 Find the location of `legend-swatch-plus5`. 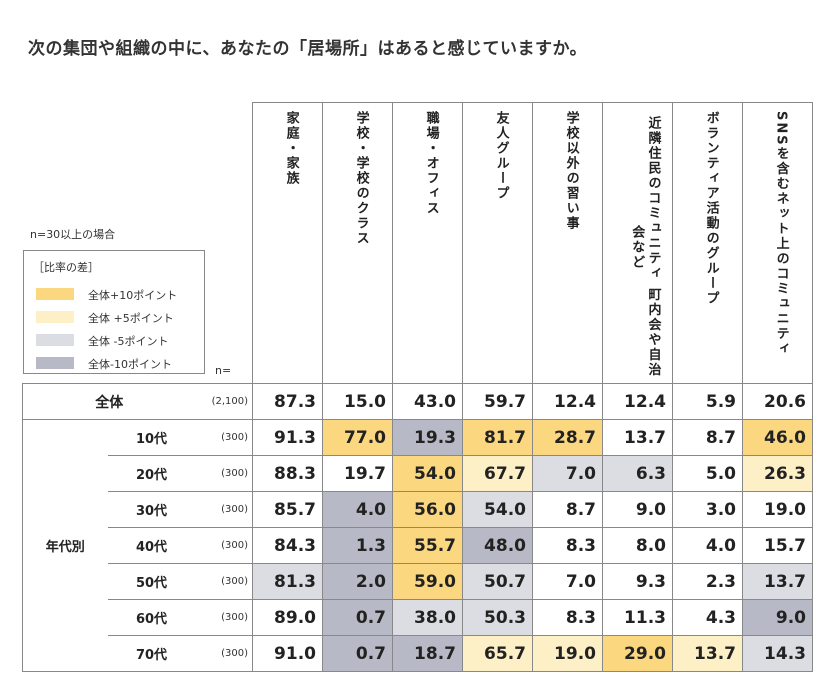

legend-swatch-plus5 is located at coordinates (55, 317).